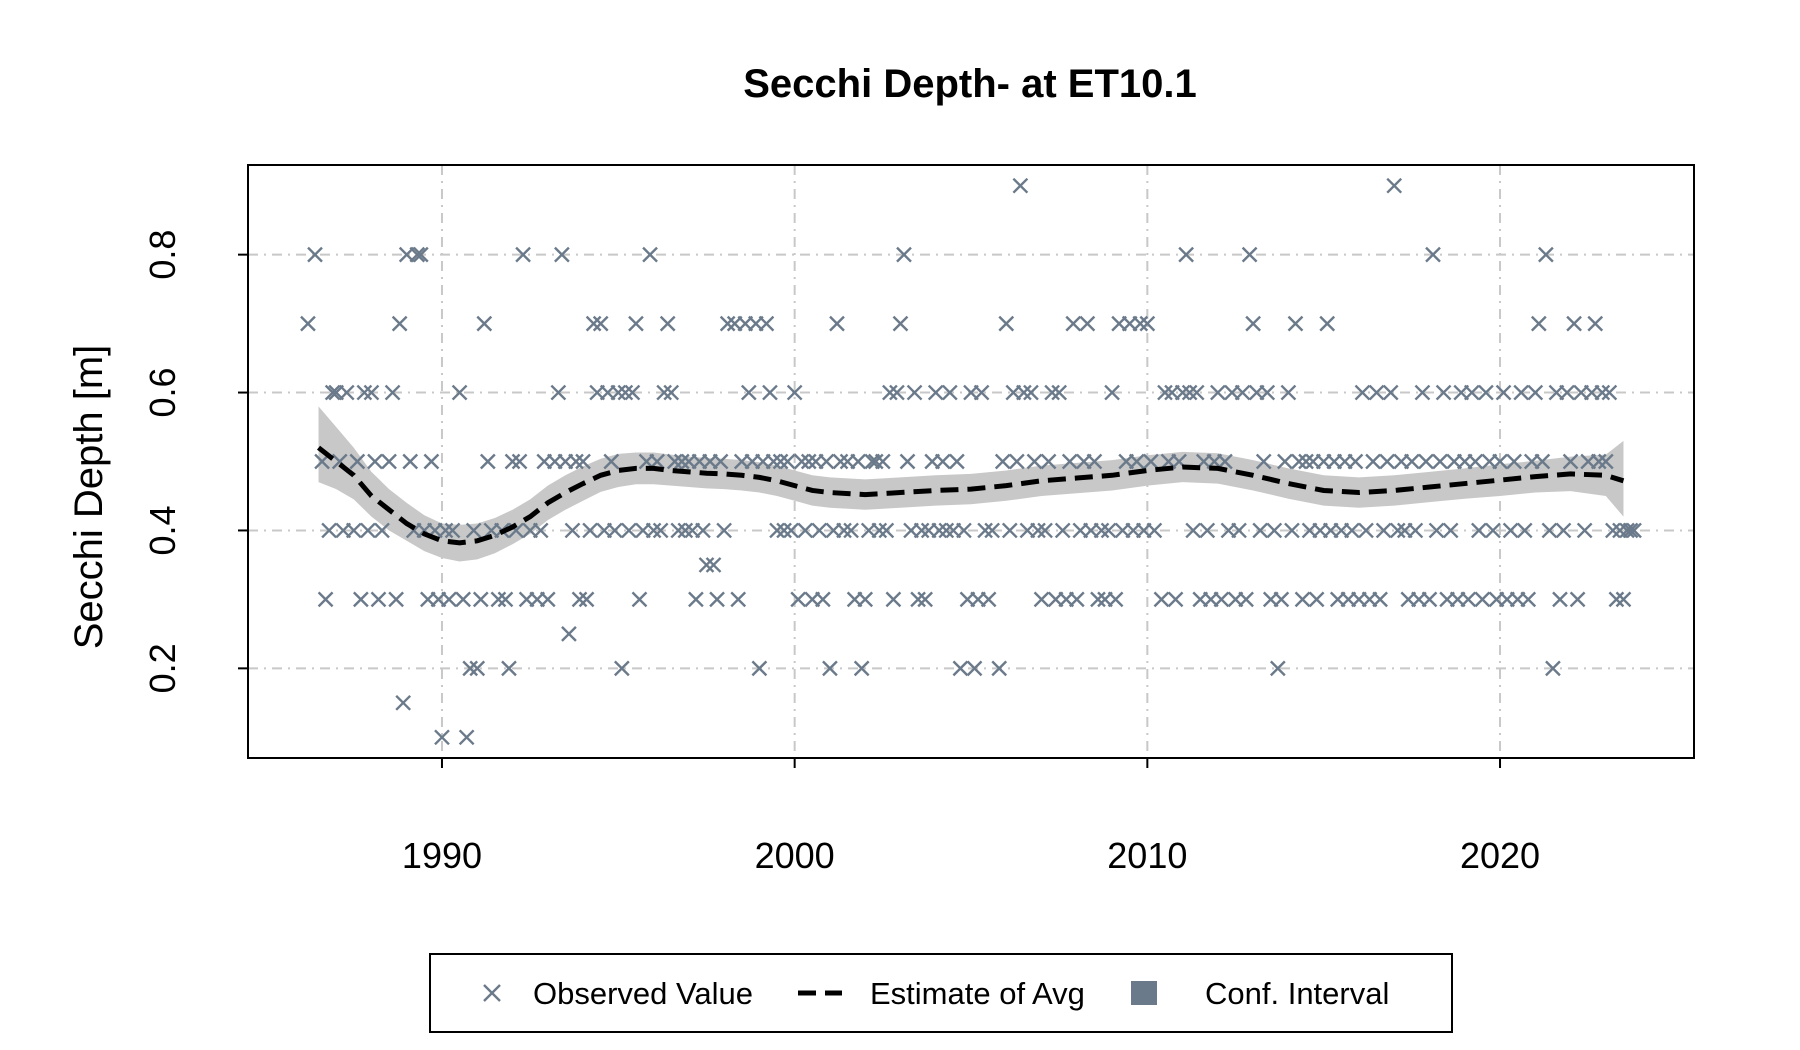 This screenshot has height=1050, width=1800. Describe the element at coordinates (162, 393) in the screenshot. I see `y-tick-label: 0.6` at that location.